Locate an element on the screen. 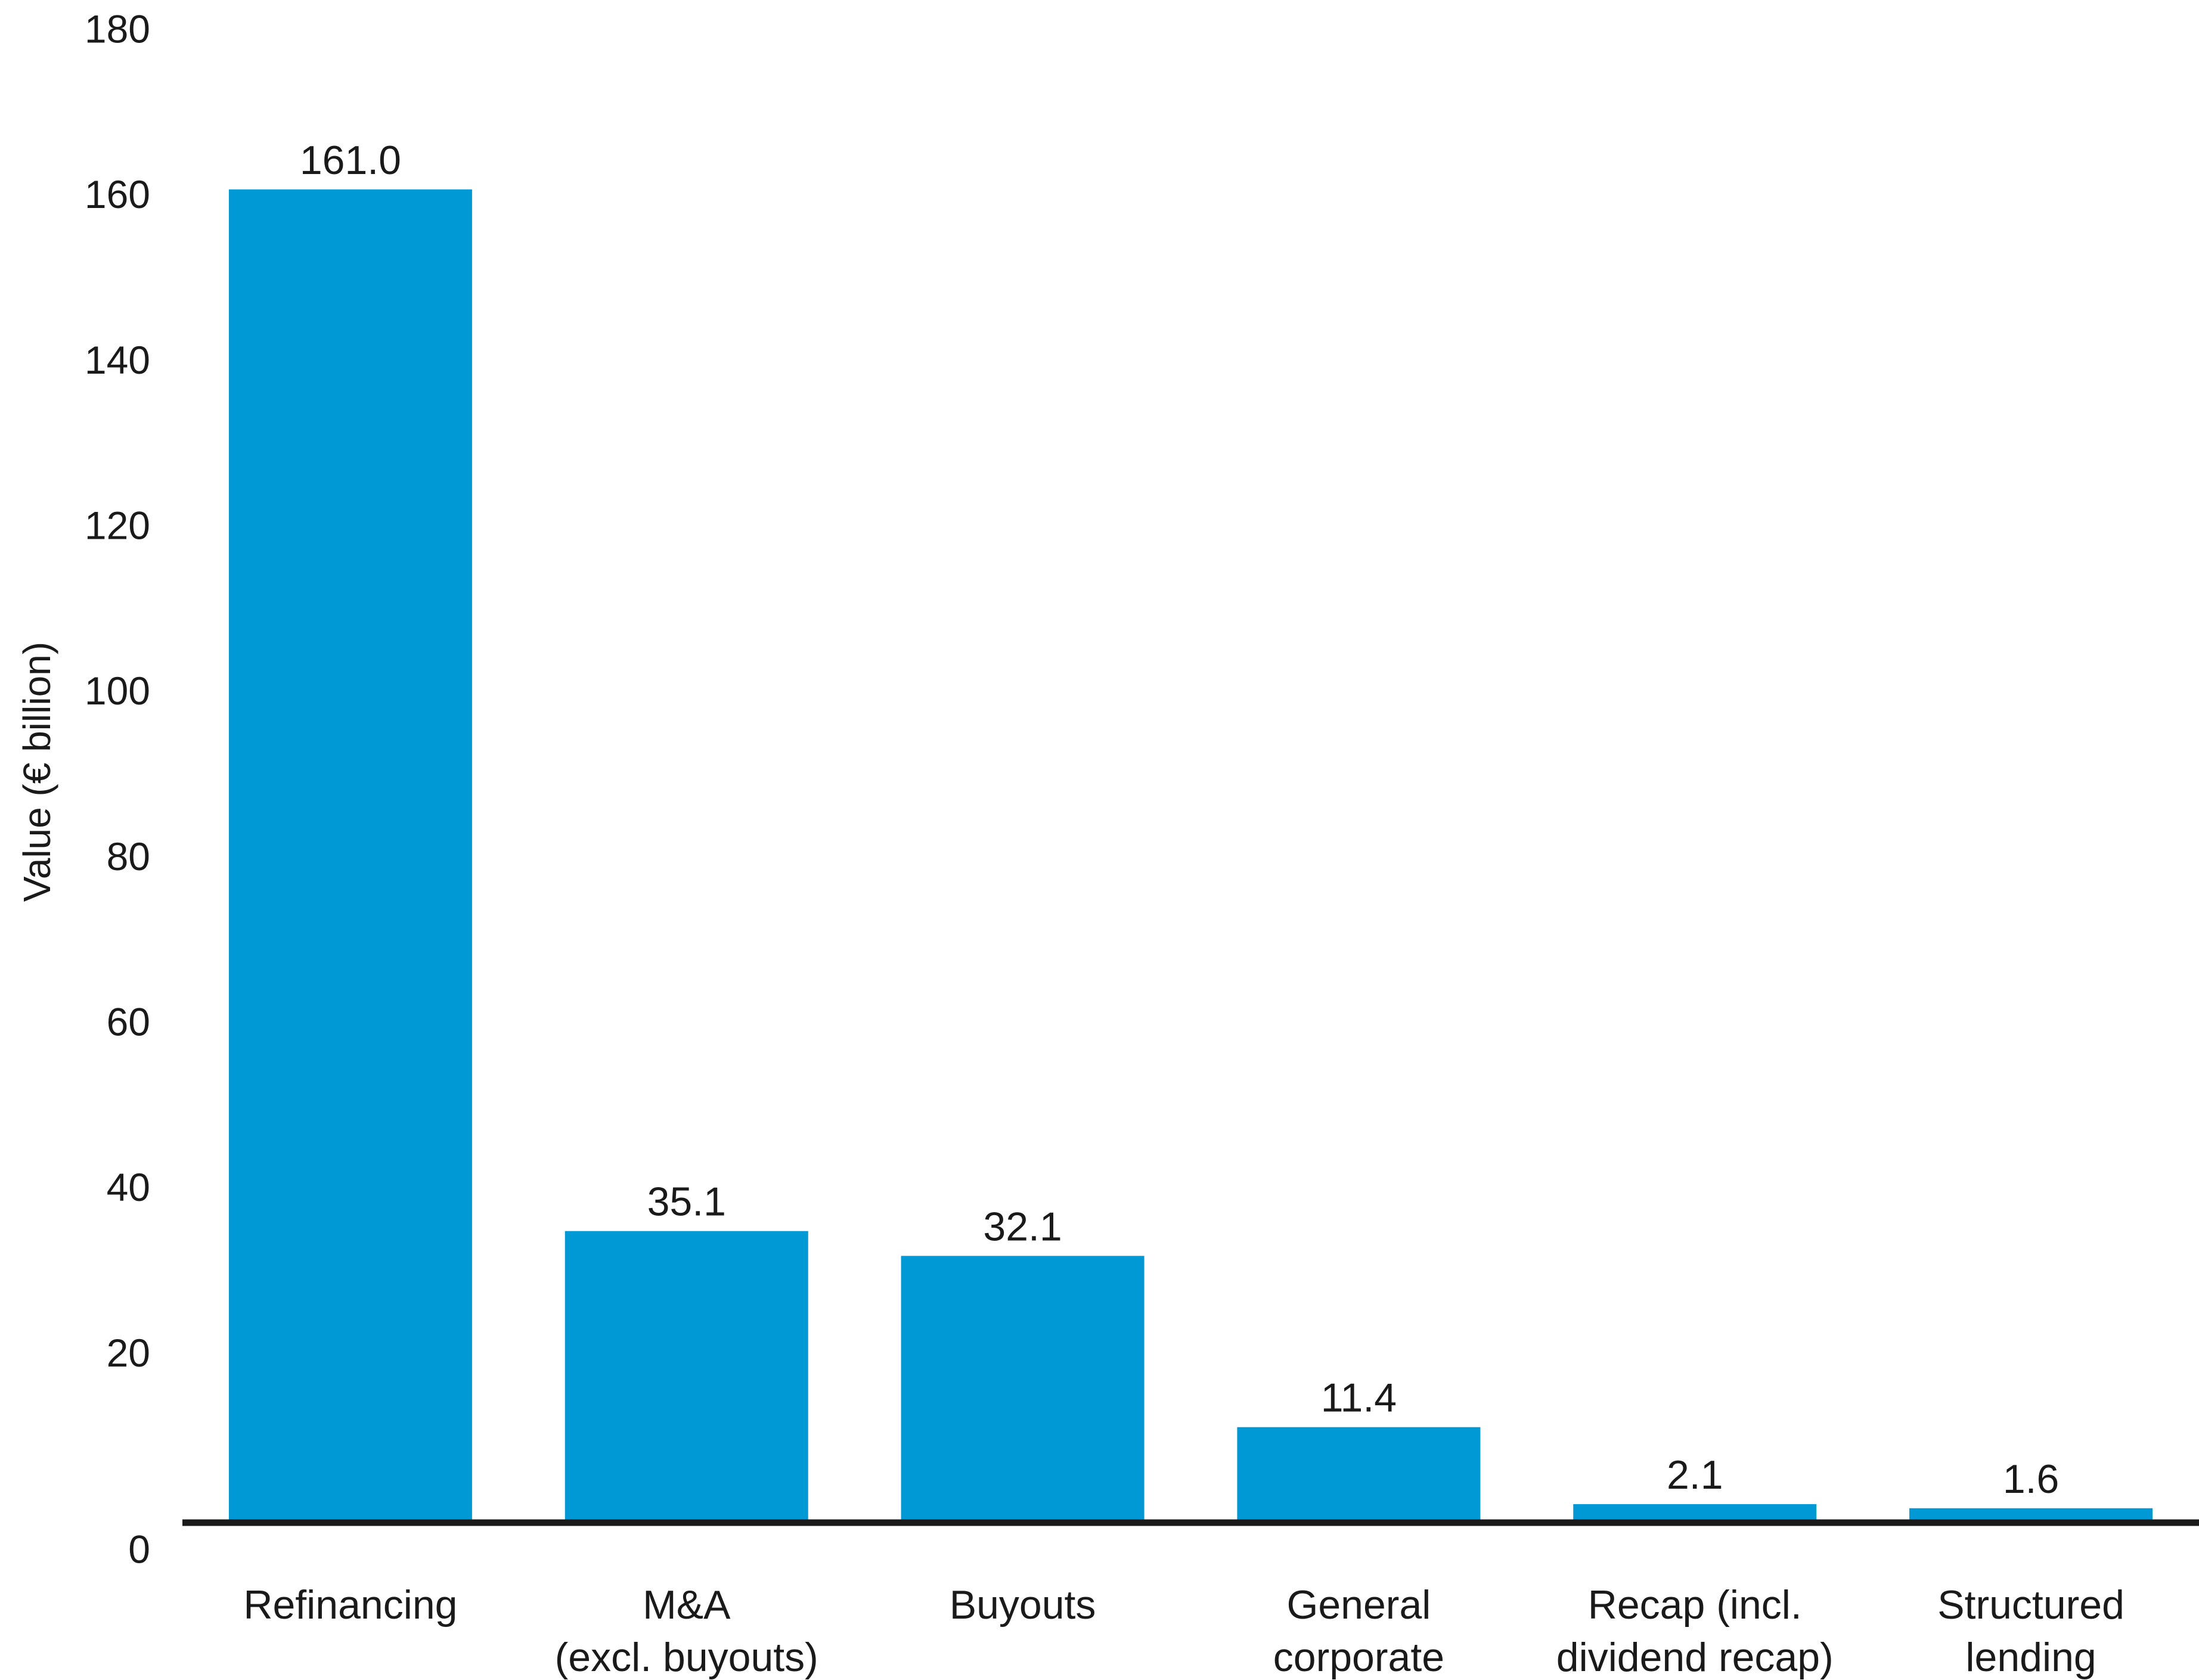 Image resolution: width=2199 pixels, height=1680 pixels. category-label: Recap (incl. dividend recap) is located at coordinates (1695, 1631).